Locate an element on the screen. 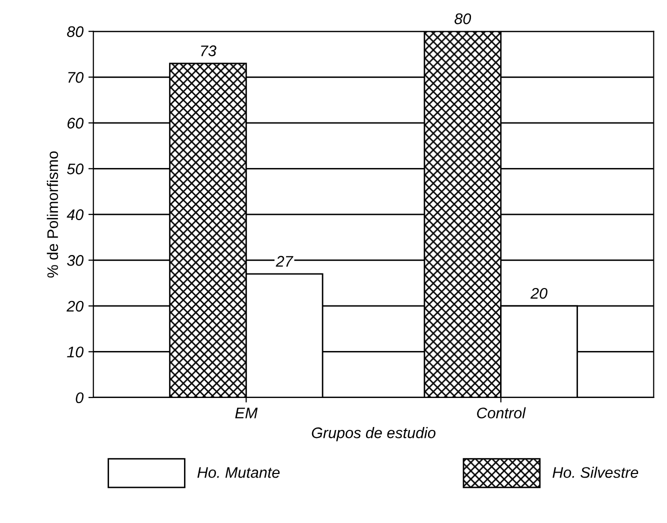  legend-label: Ho. Silvestre is located at coordinates (595, 472).